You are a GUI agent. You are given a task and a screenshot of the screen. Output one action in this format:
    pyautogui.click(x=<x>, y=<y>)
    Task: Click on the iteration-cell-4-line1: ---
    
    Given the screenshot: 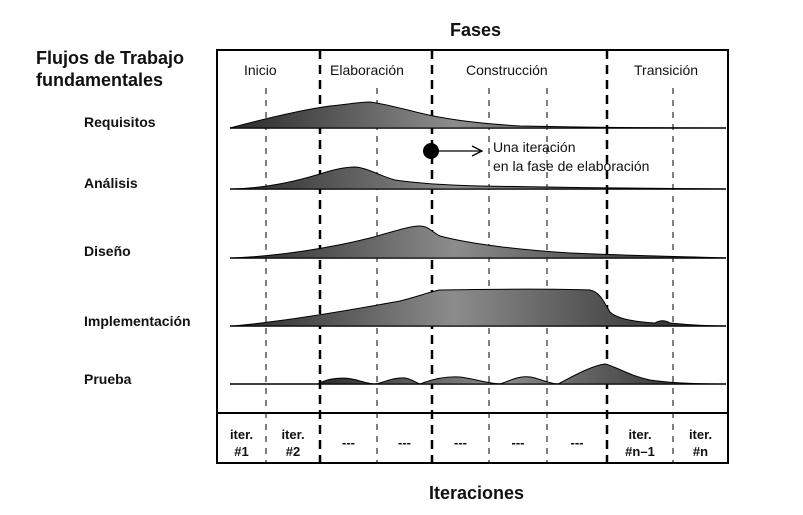 What is the action you would take?
    pyautogui.click(x=404, y=442)
    